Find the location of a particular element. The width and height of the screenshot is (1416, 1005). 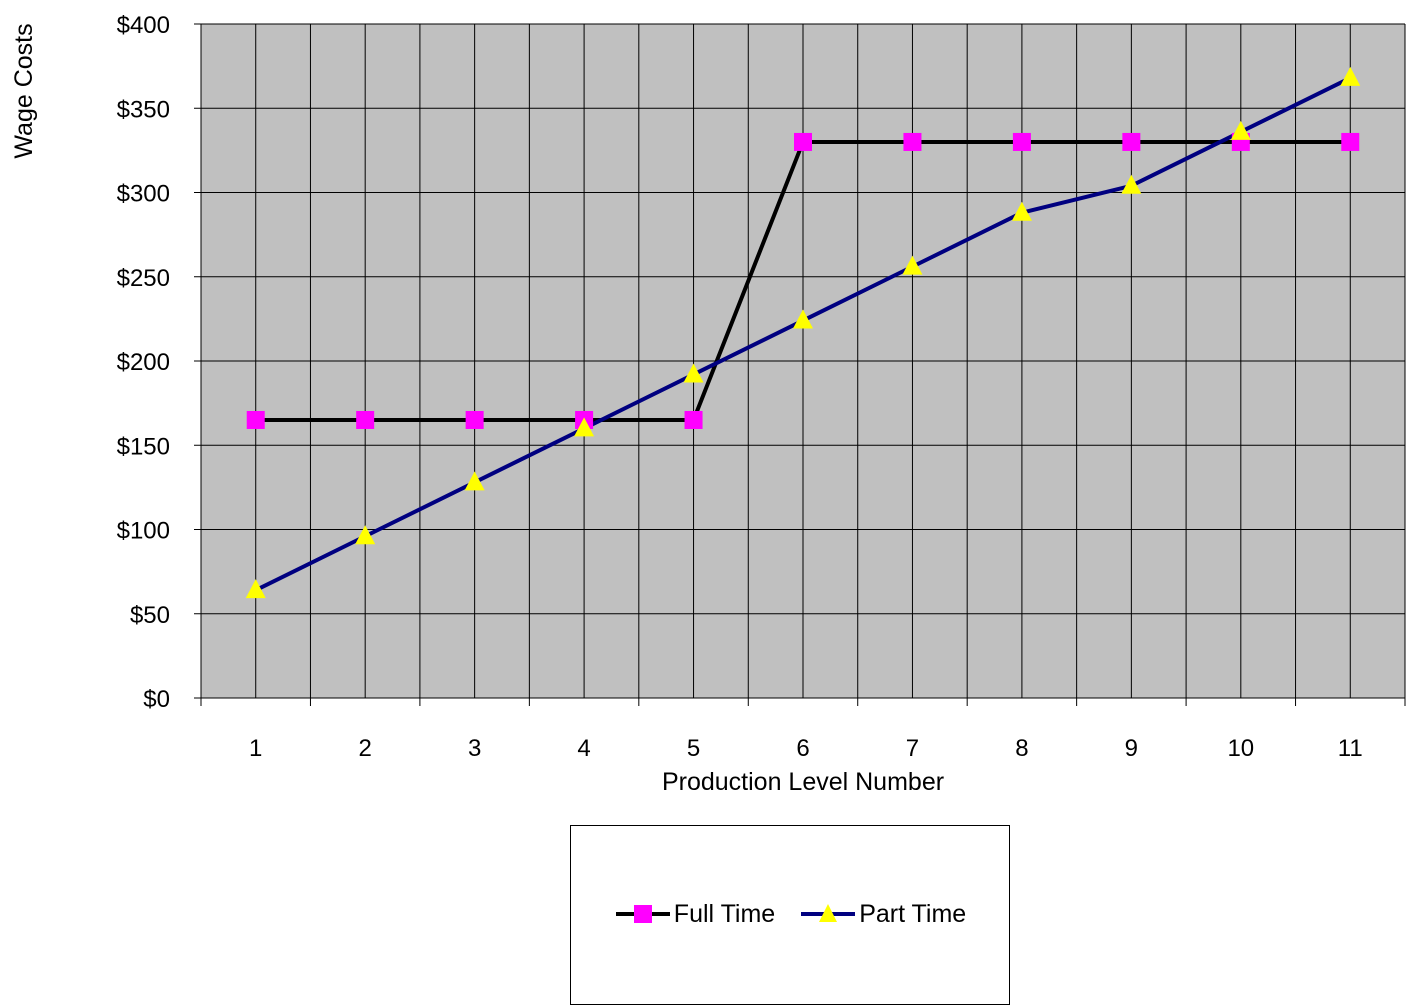

x-tick-label: 7 is located at coordinates (912, 748).